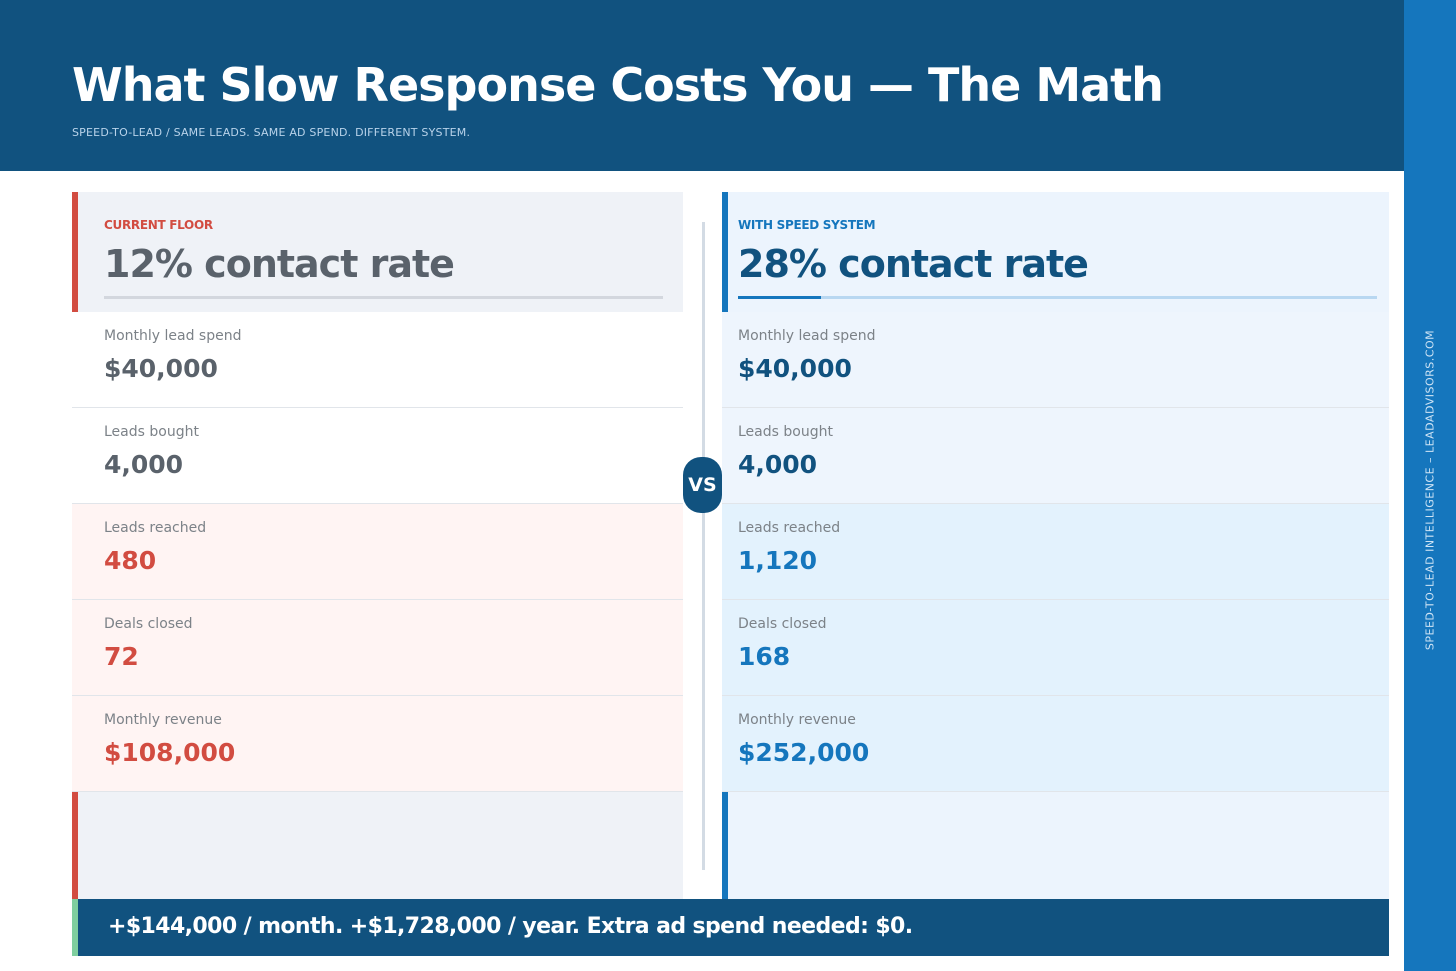 This screenshot has width=1456, height=971. What do you see at coordinates (1055, 648) in the screenshot?
I see `metric-row: Deals closed 168` at bounding box center [1055, 648].